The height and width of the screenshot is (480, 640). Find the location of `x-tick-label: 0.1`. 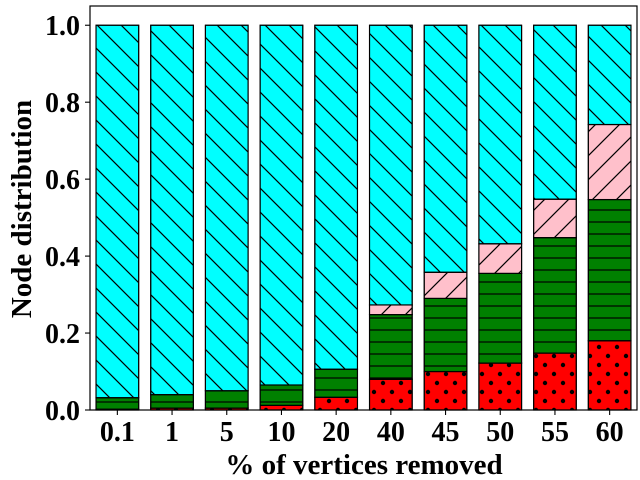

x-tick-label: 0.1 is located at coordinates (117, 432).